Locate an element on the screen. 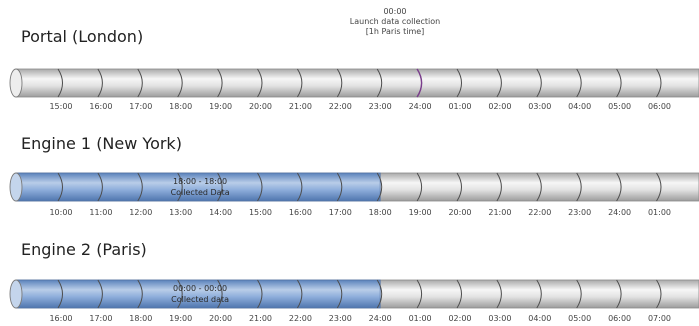 This screenshot has height=326, width=699. collected-data-label: Collected data is located at coordinates (200, 299).